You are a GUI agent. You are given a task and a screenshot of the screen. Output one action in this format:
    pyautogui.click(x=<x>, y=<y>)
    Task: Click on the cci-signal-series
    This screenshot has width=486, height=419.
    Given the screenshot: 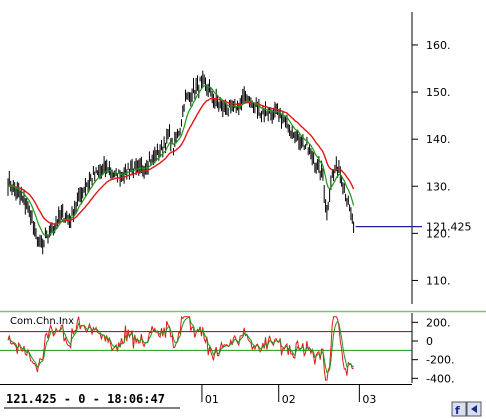 What is the action you would take?
    pyautogui.click(x=180, y=345)
    